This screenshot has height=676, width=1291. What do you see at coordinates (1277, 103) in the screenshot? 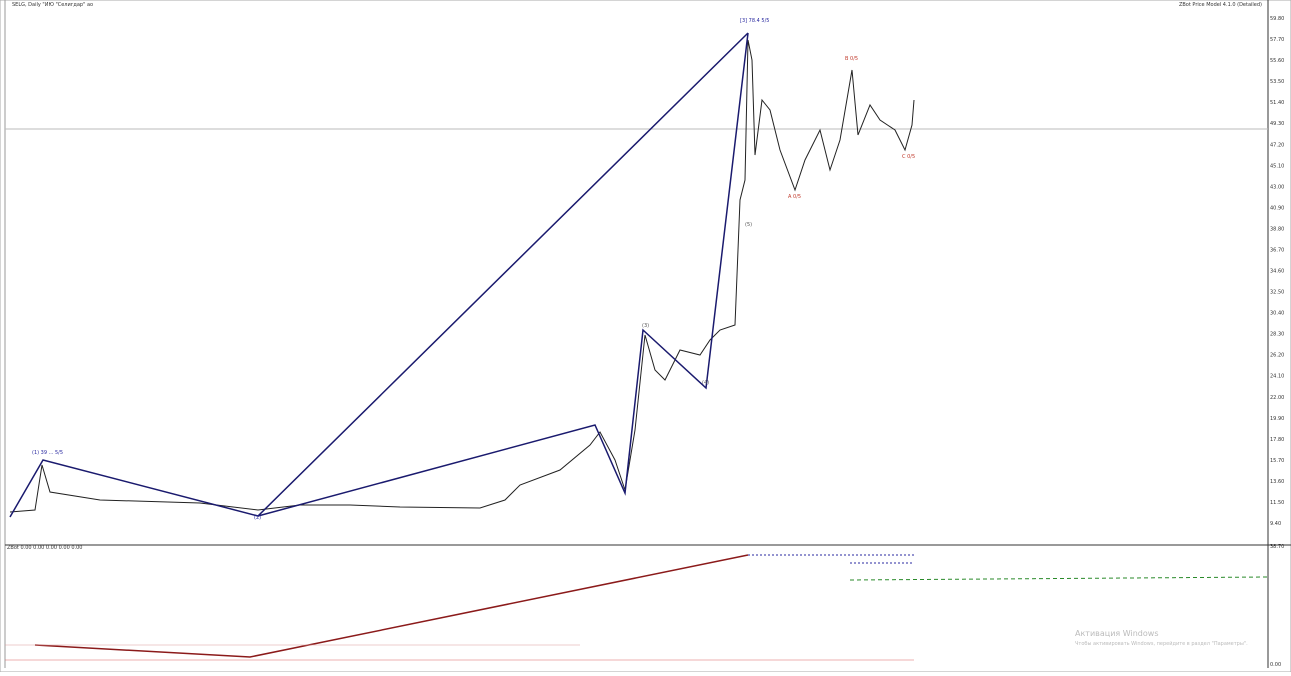
I see `price-axis-label: 51.40` at bounding box center [1277, 103].